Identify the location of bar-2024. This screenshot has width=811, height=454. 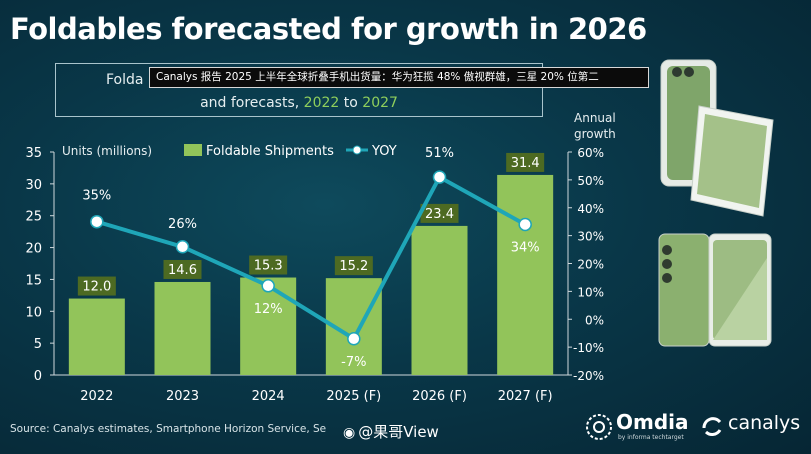
(268, 326).